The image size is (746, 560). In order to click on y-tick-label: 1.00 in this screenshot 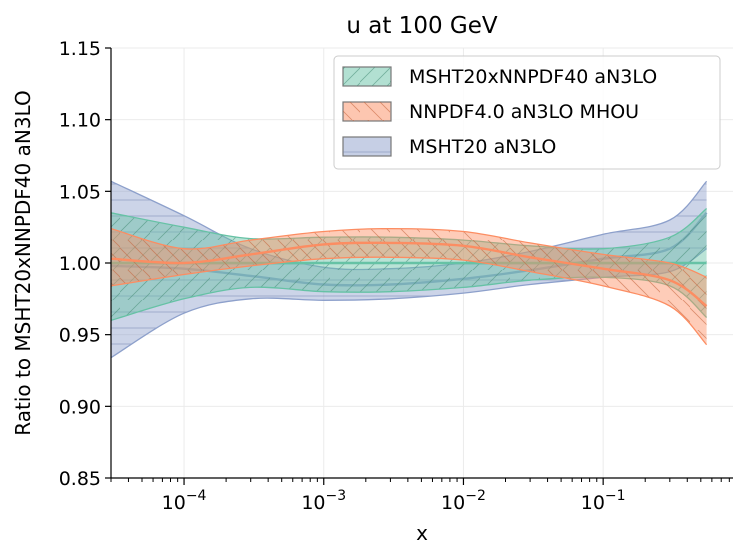, I will do `click(80, 264)`.